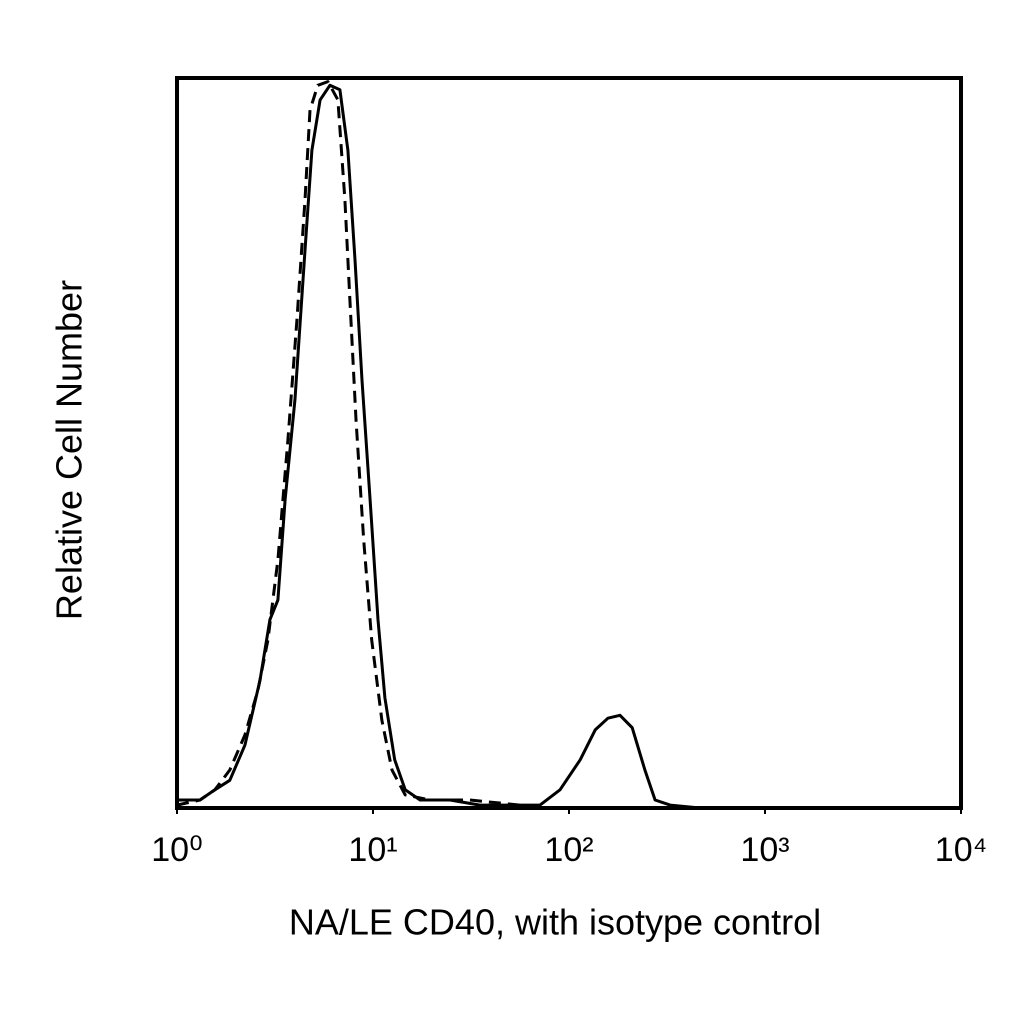 The height and width of the screenshot is (1029, 1024). Describe the element at coordinates (69, 450) in the screenshot. I see `y-axis-label: Relative Cell Number` at that location.